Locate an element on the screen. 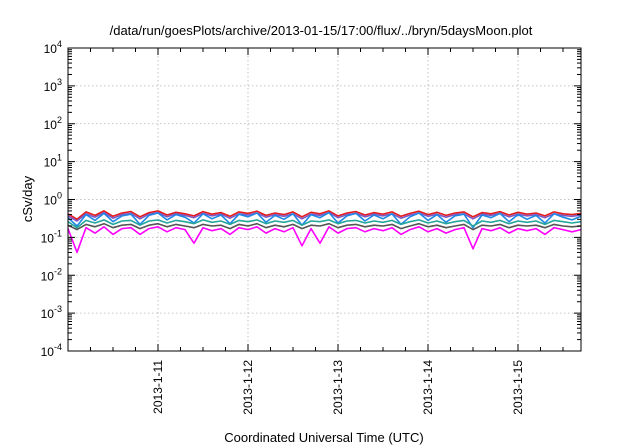 This screenshot has width=640, height=448. x-axis-label: Coordinated Universal Time (UTC) is located at coordinates (323, 437).